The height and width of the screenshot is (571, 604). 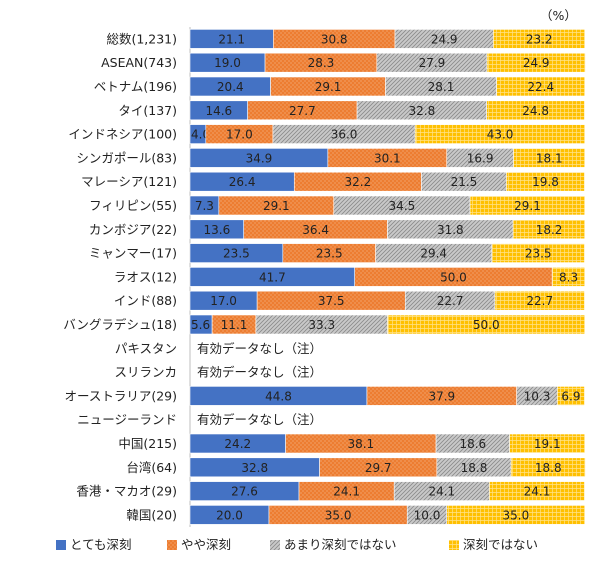 What do you see at coordinates (147, 443) in the screenshot?
I see `category-label: 中国(215)` at bounding box center [147, 443].